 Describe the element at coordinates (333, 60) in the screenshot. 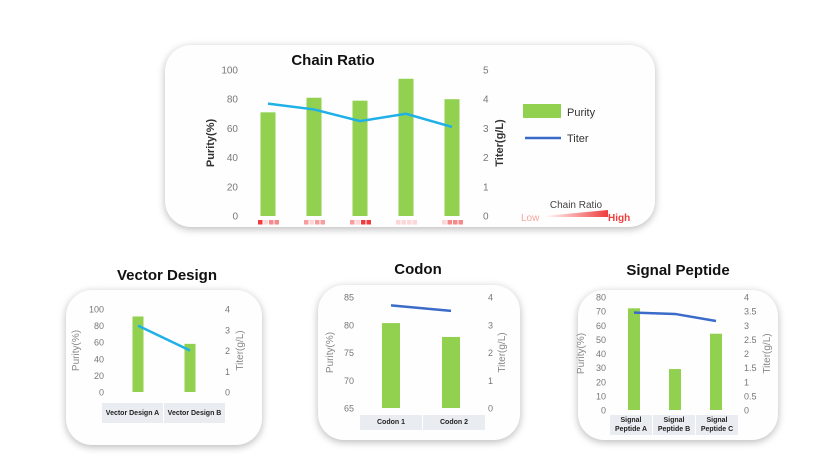

I see `chart-title: Chain Ratio` at that location.